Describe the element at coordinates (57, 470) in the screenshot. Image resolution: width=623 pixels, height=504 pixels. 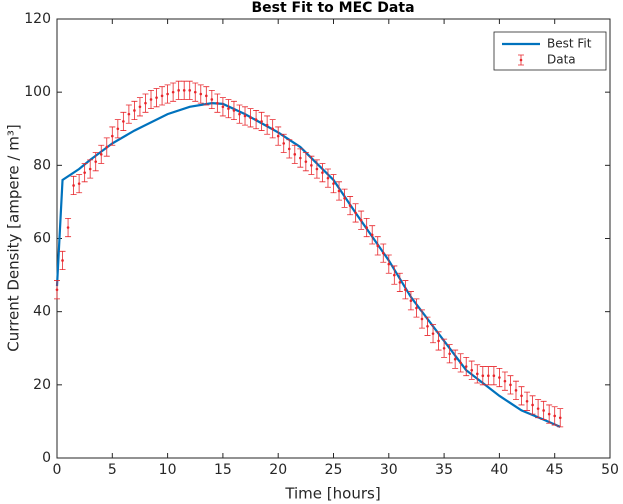
I see `x-tick-label: 0` at that location.